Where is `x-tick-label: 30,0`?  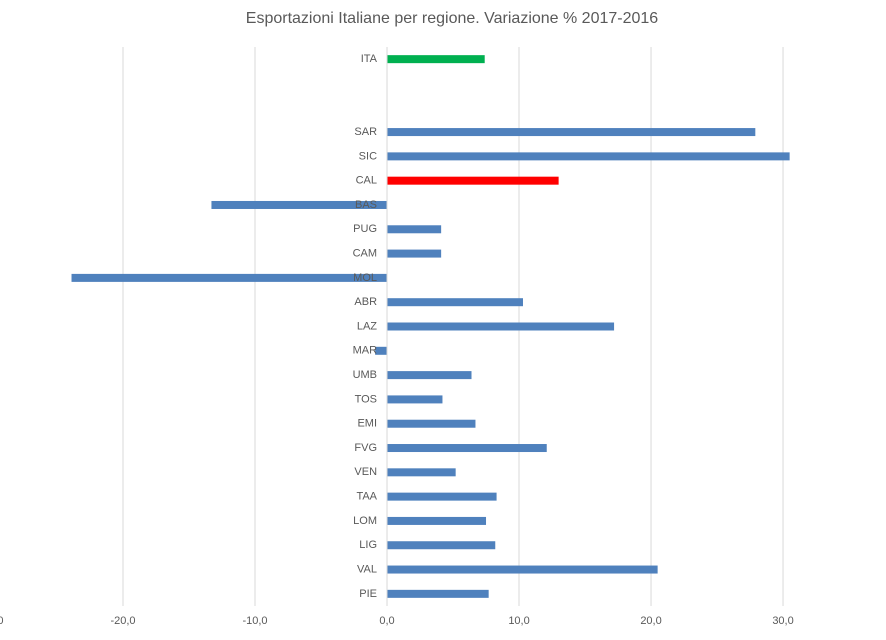 x-tick-label: 30,0 is located at coordinates (782, 621).